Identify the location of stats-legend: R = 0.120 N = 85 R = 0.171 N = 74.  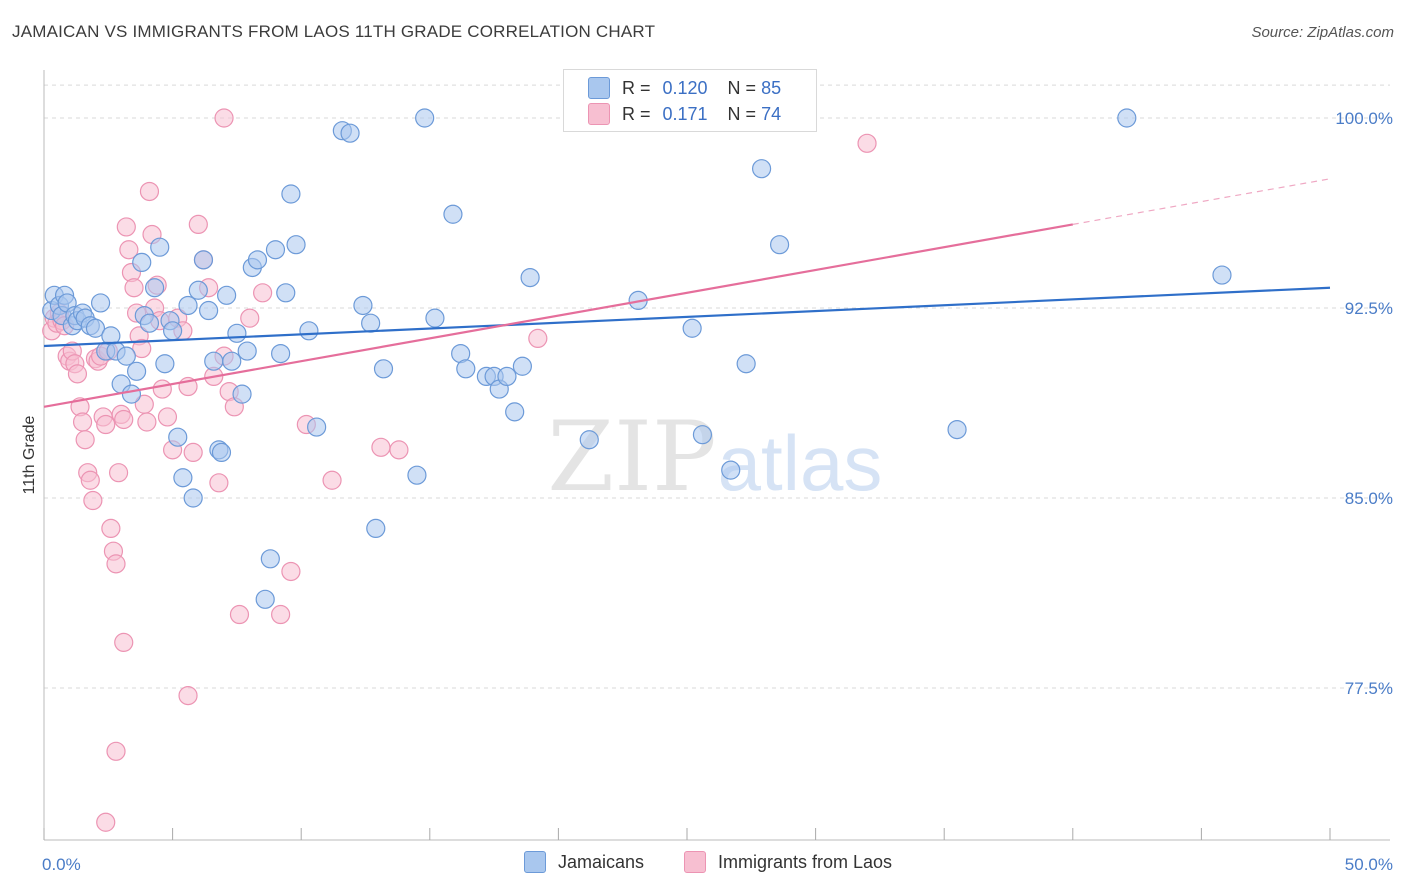
(690, 100).